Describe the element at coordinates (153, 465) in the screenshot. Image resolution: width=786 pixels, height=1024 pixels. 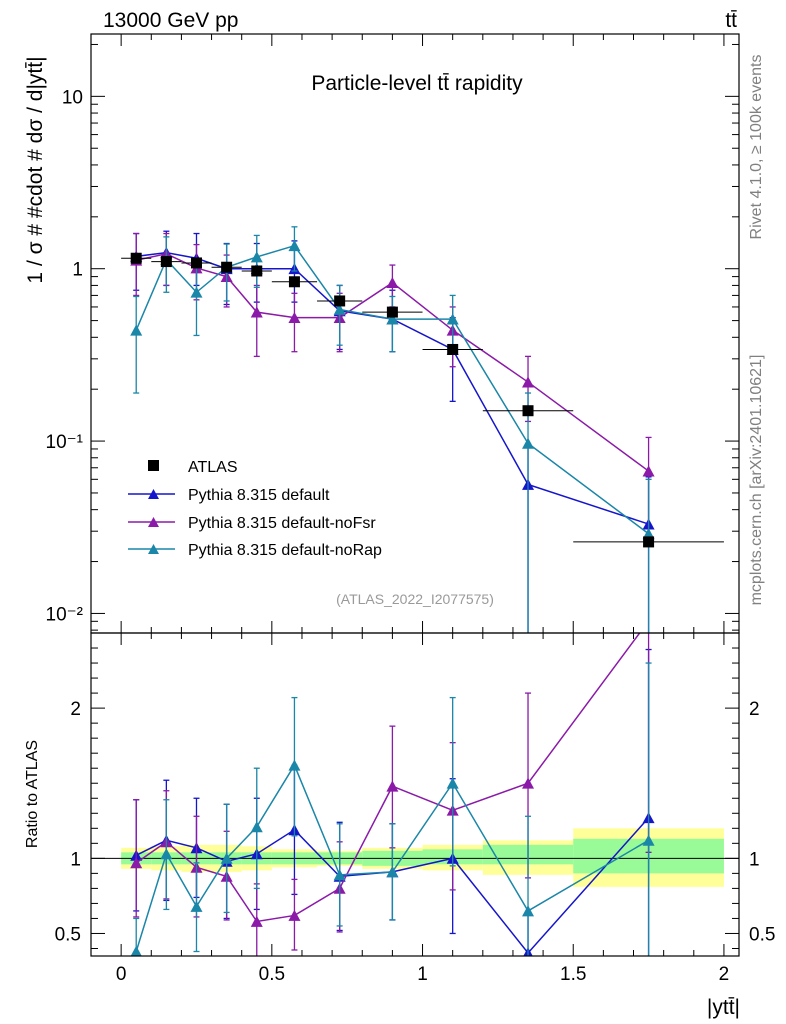
I see `legend-marker-atlas` at that location.